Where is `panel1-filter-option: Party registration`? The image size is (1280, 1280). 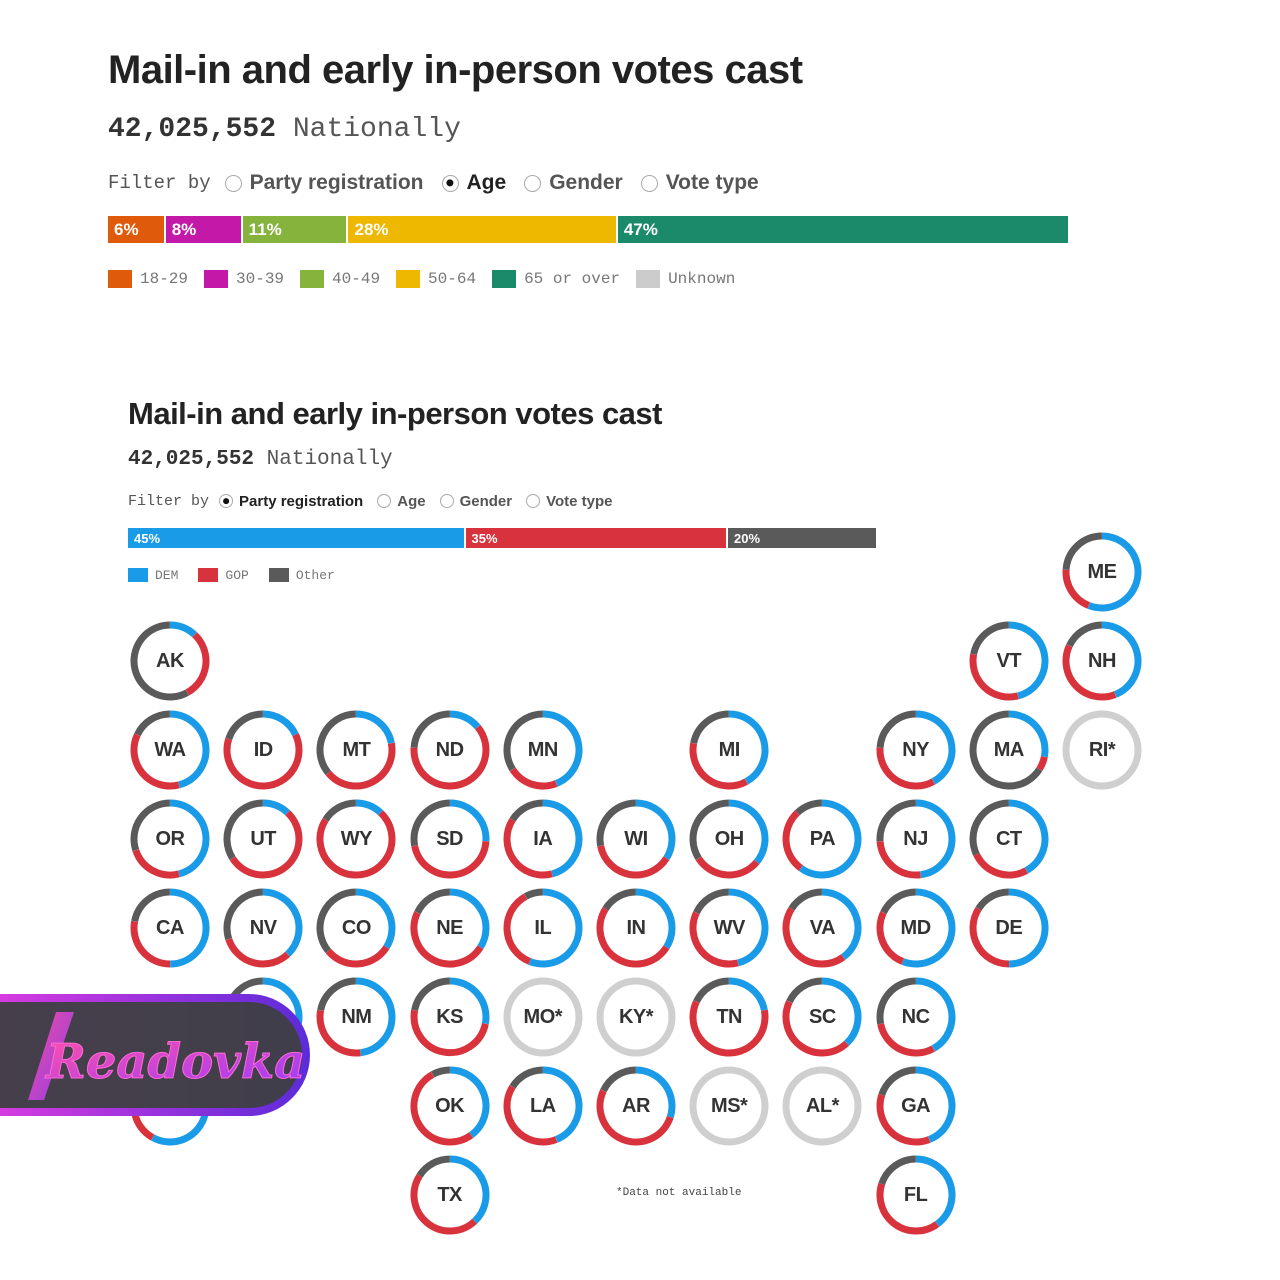
panel1-filter-option: Party registration is located at coordinates (324, 183).